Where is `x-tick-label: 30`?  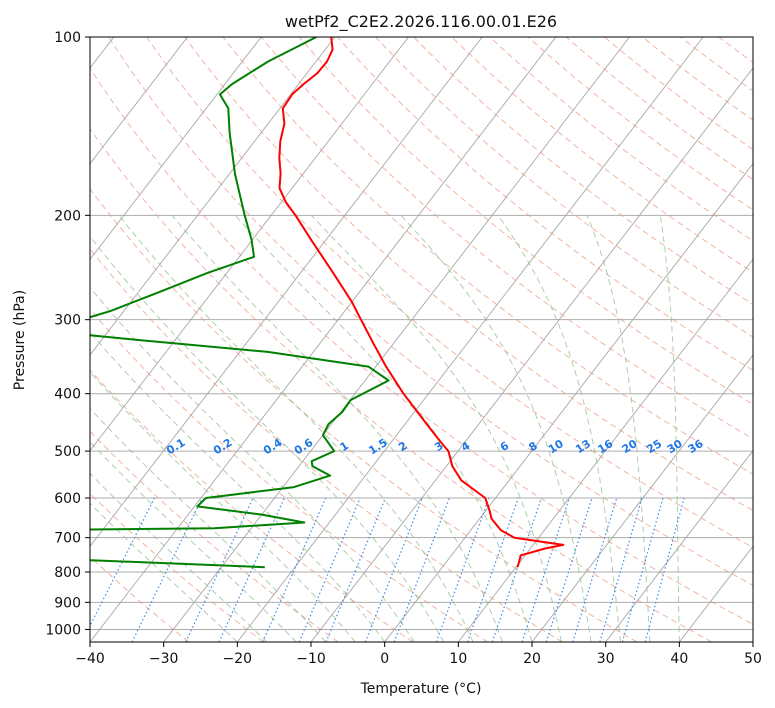 x-tick-label: 30 is located at coordinates (606, 659).